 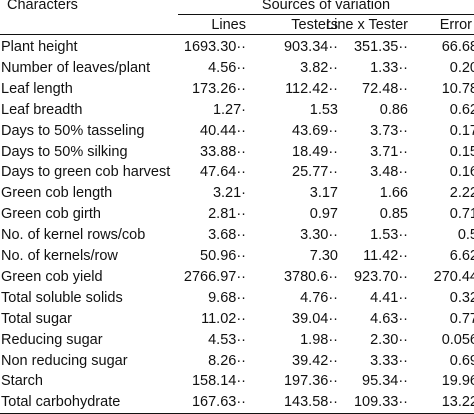 What do you see at coordinates (315, 130) in the screenshot?
I see `testers-value-cell: 43.69··` at bounding box center [315, 130].